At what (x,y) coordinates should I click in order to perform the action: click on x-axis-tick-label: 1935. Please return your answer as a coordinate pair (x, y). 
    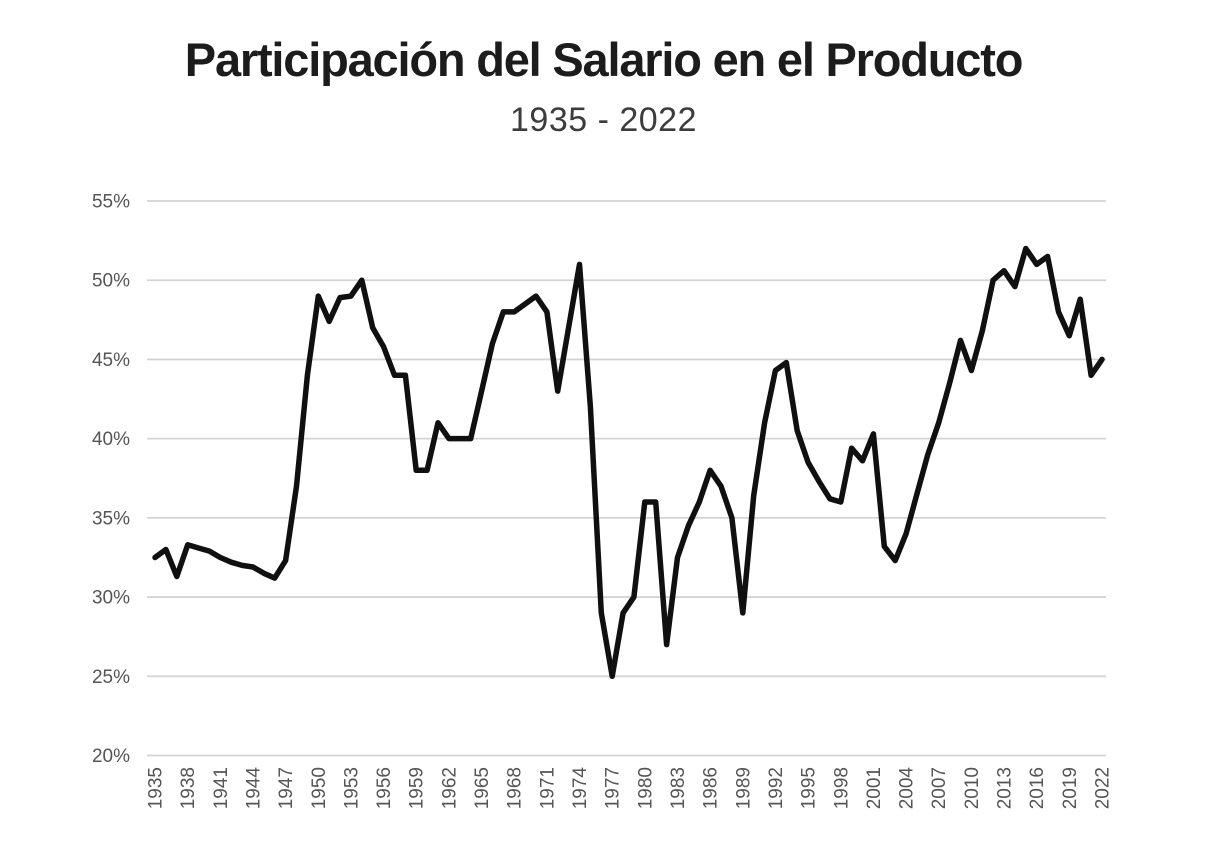
    Looking at the image, I should click on (156, 788).